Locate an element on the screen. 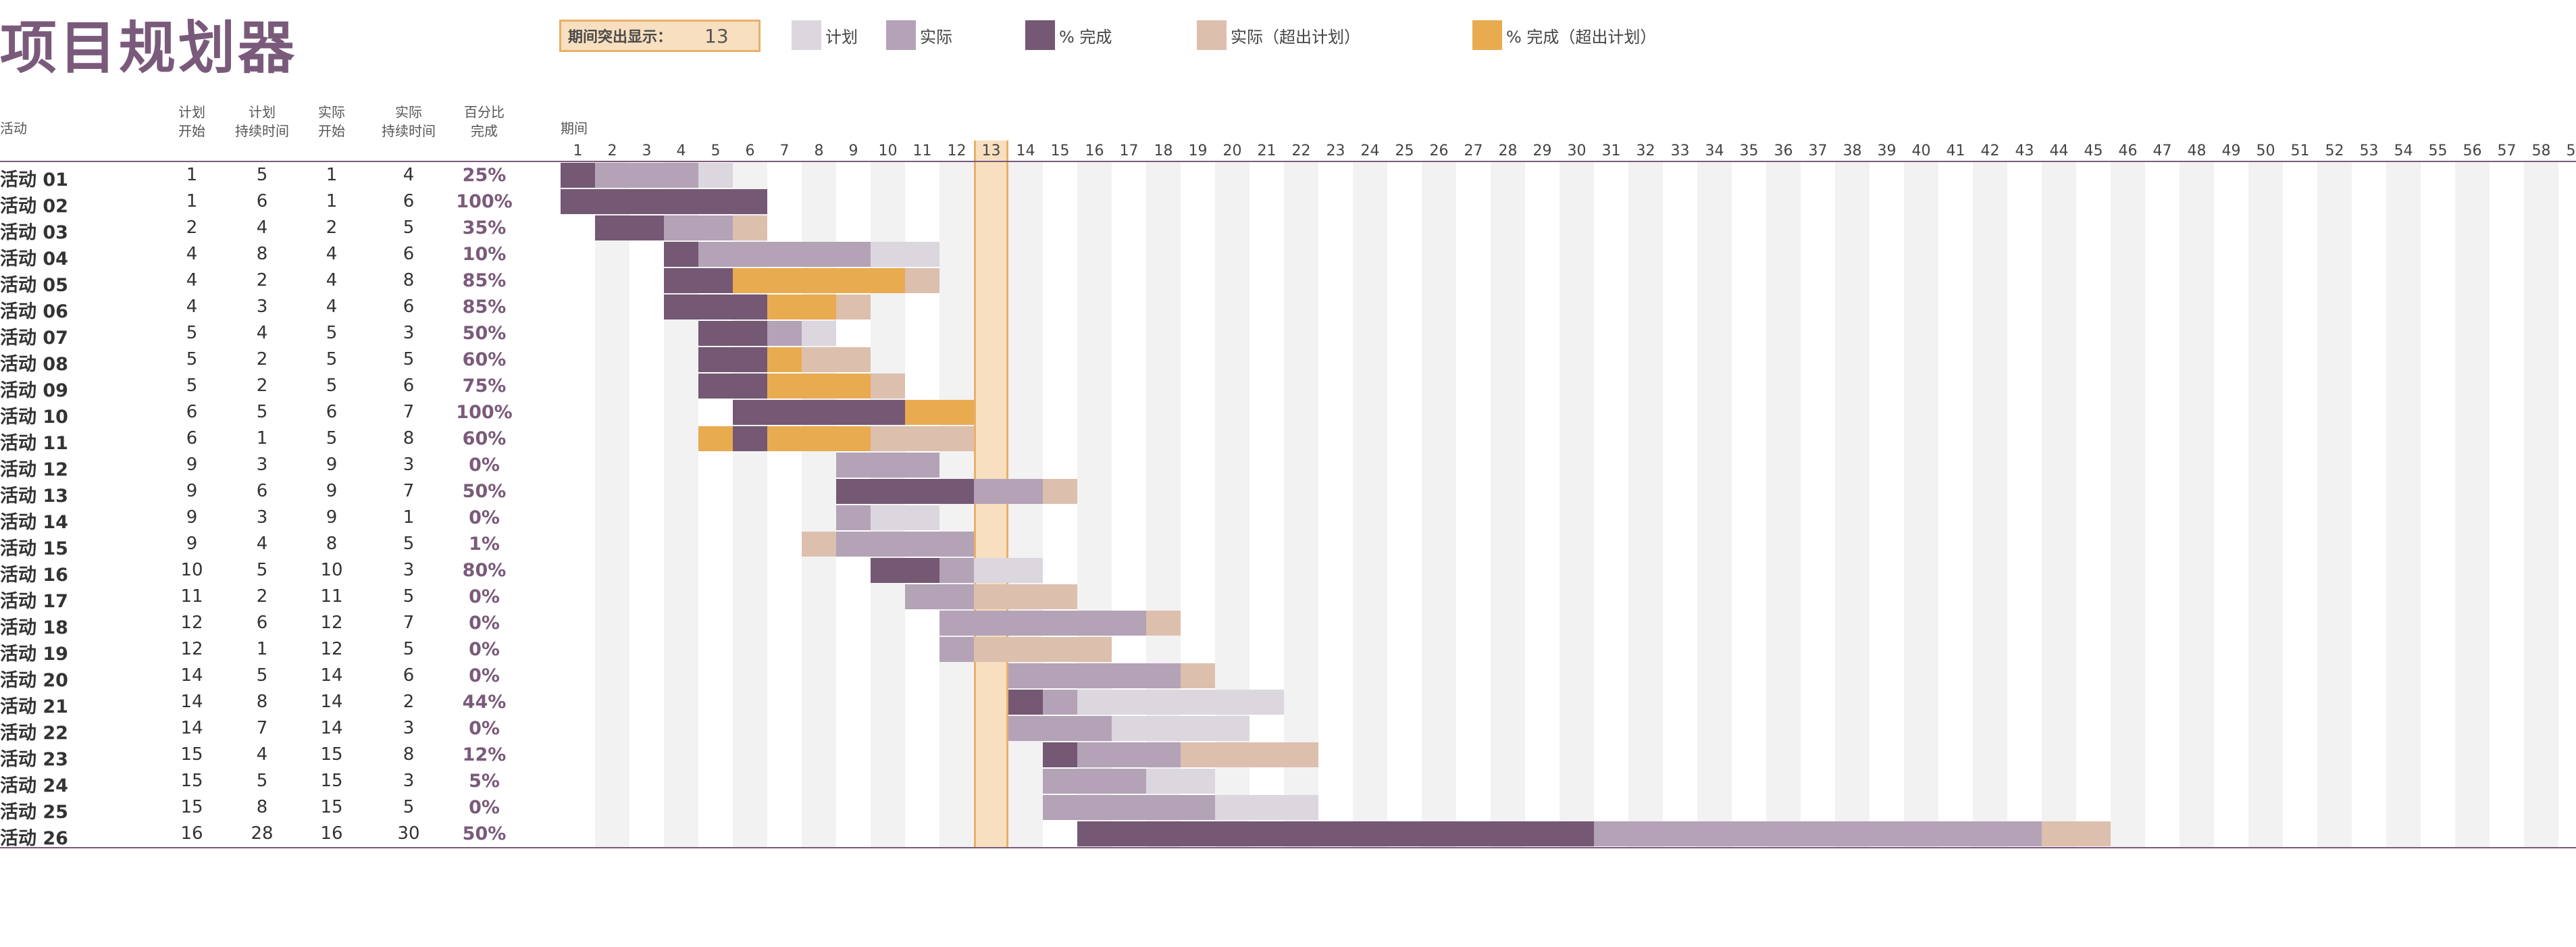 This screenshot has height=947, width=2576. period-number: 10 is located at coordinates (888, 151).